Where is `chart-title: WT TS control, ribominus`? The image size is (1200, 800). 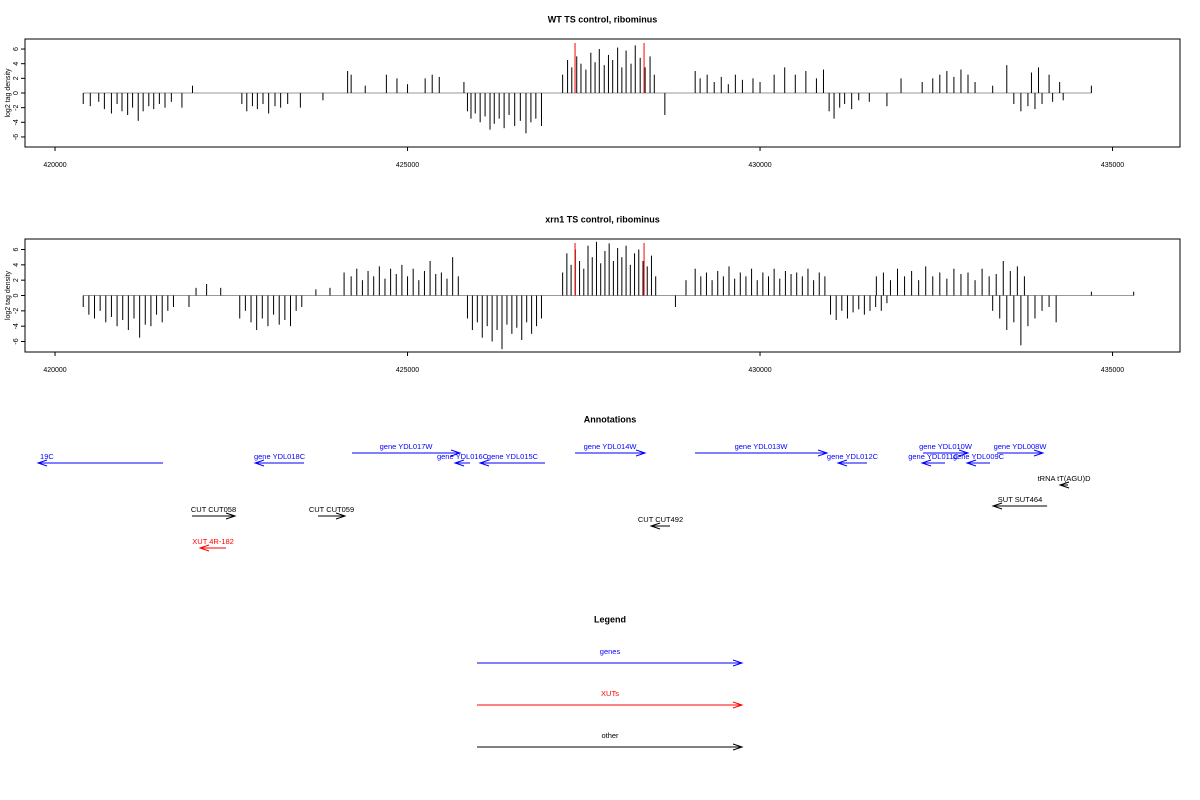 chart-title: WT TS control, ribominus is located at coordinates (603, 19).